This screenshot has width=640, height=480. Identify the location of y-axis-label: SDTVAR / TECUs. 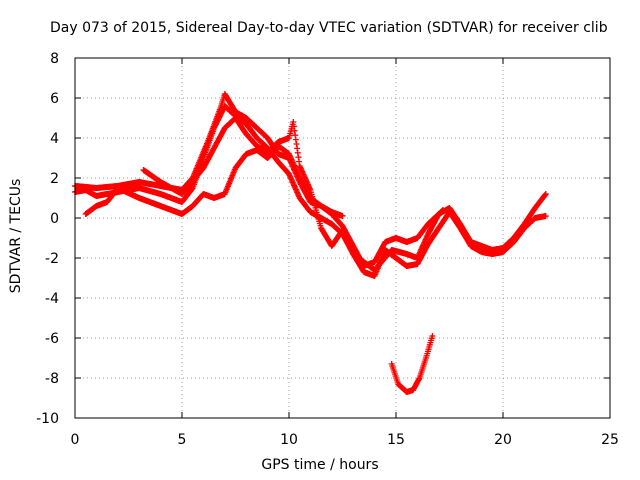
(16, 236).